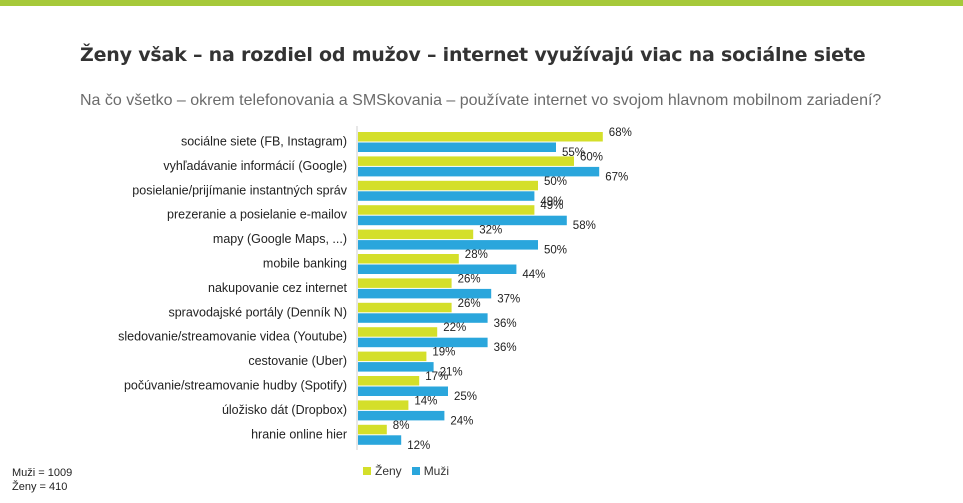  Describe the element at coordinates (555, 182) in the screenshot. I see `value-label-zeny: 50%` at that location.